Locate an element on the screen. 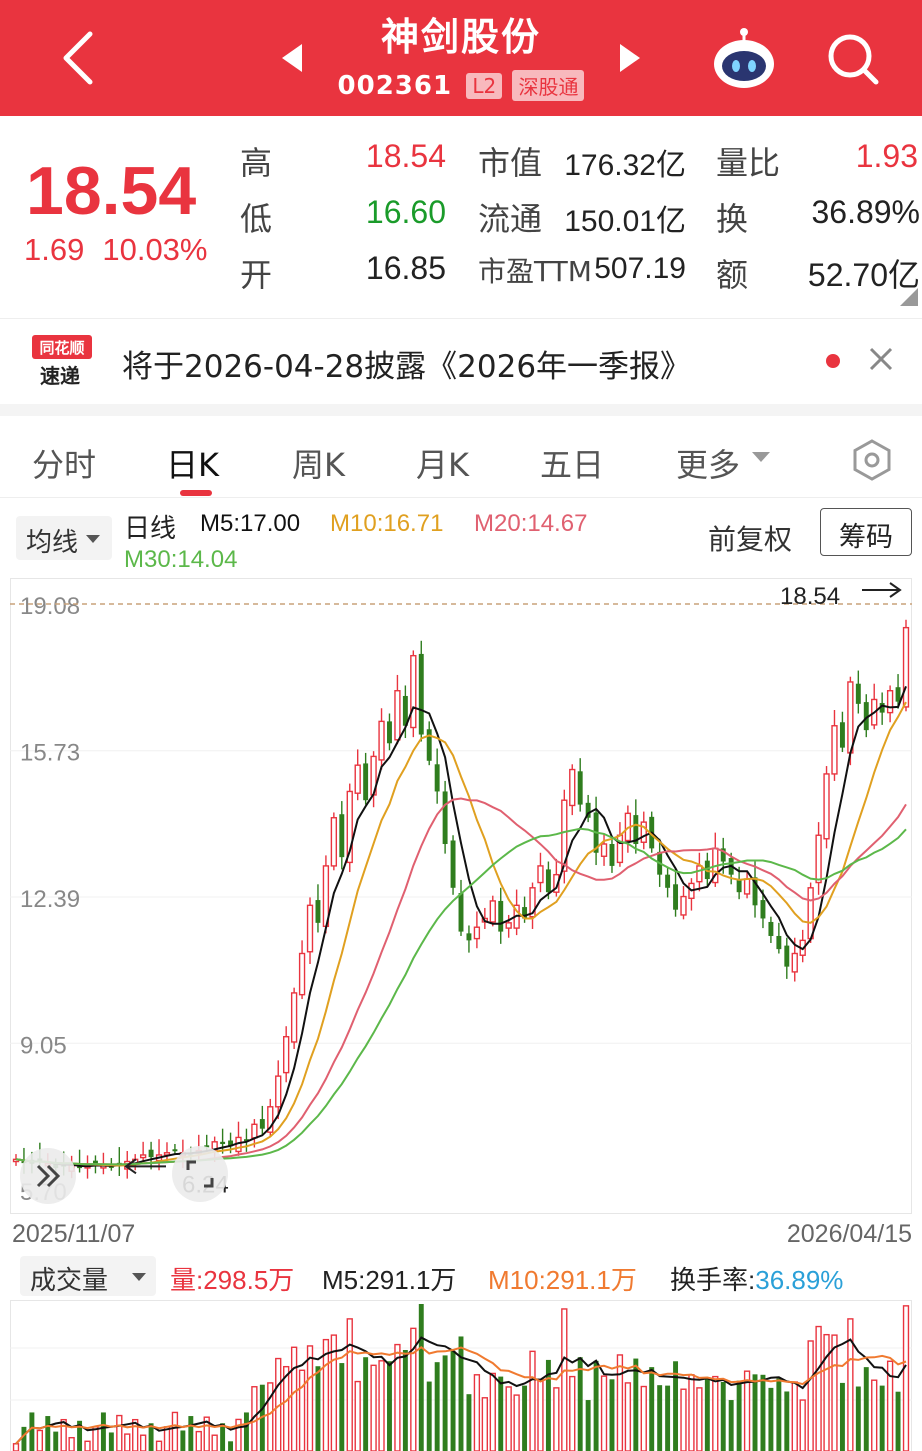 This screenshot has height=1451, width=922. turnover-rate-label: 换手率:36.89% is located at coordinates (756, 1278).